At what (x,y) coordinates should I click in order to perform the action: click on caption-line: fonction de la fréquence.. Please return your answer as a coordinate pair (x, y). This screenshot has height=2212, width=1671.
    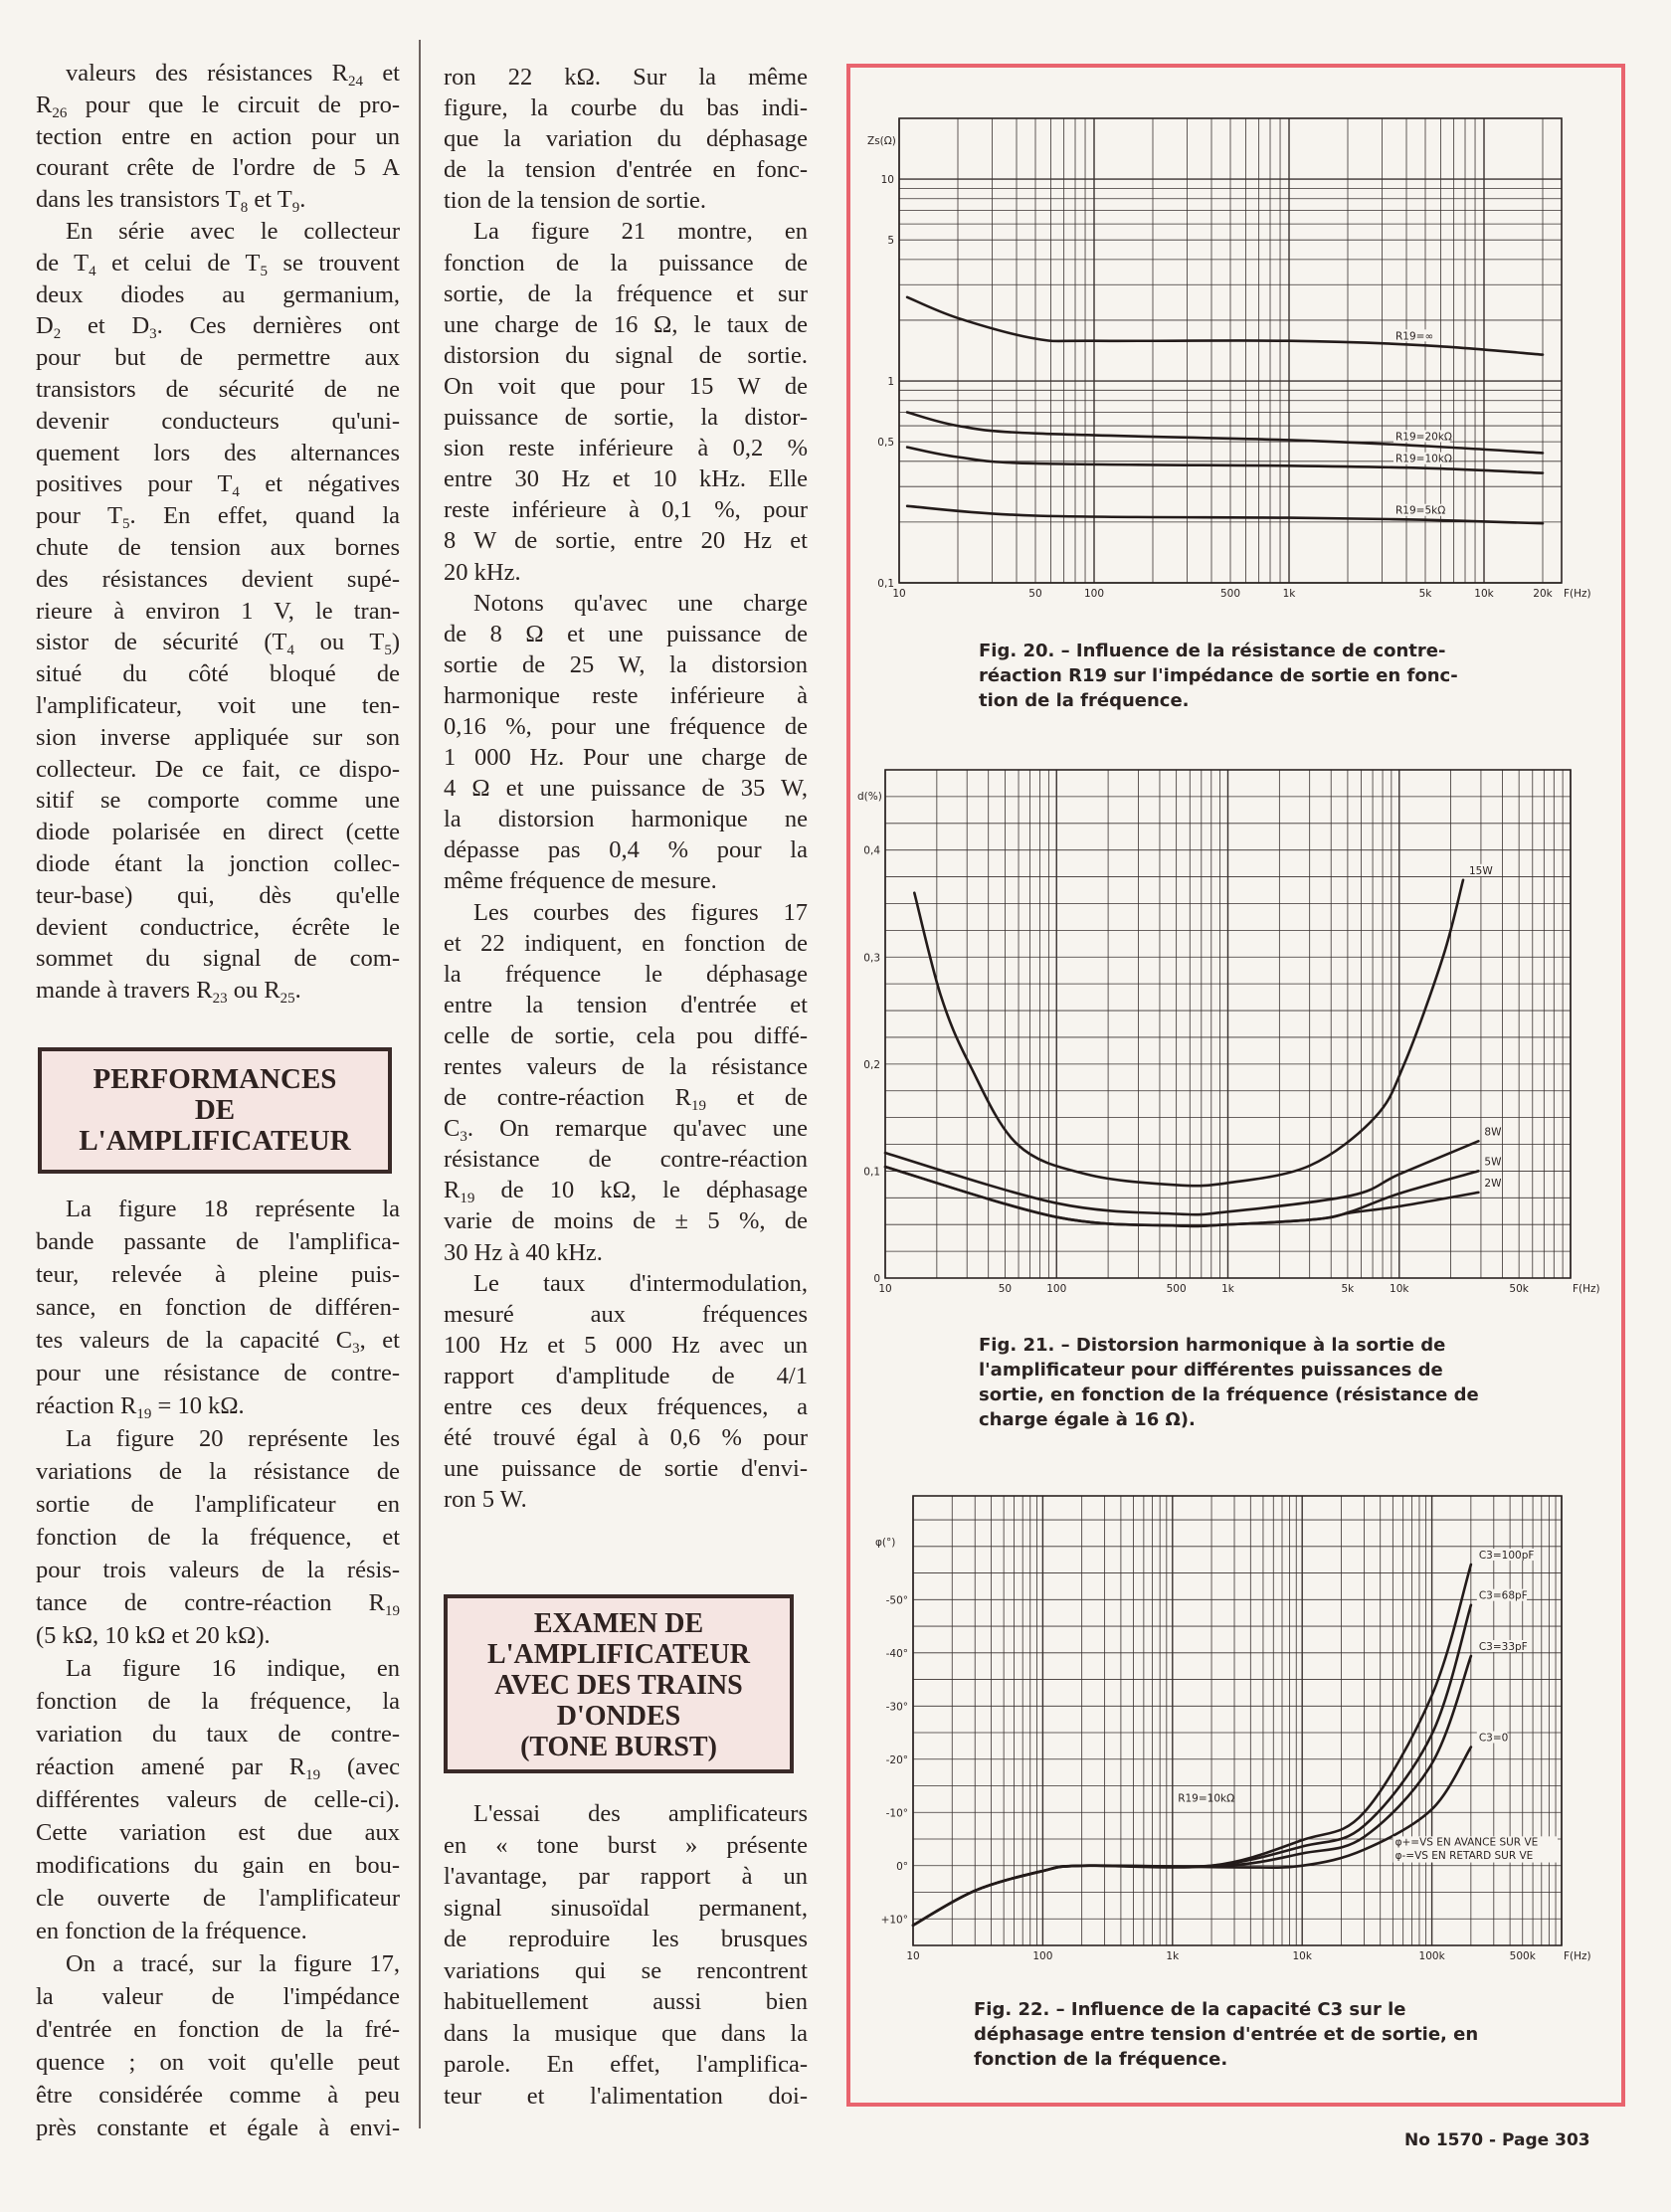
    Looking at the image, I should click on (1101, 2059).